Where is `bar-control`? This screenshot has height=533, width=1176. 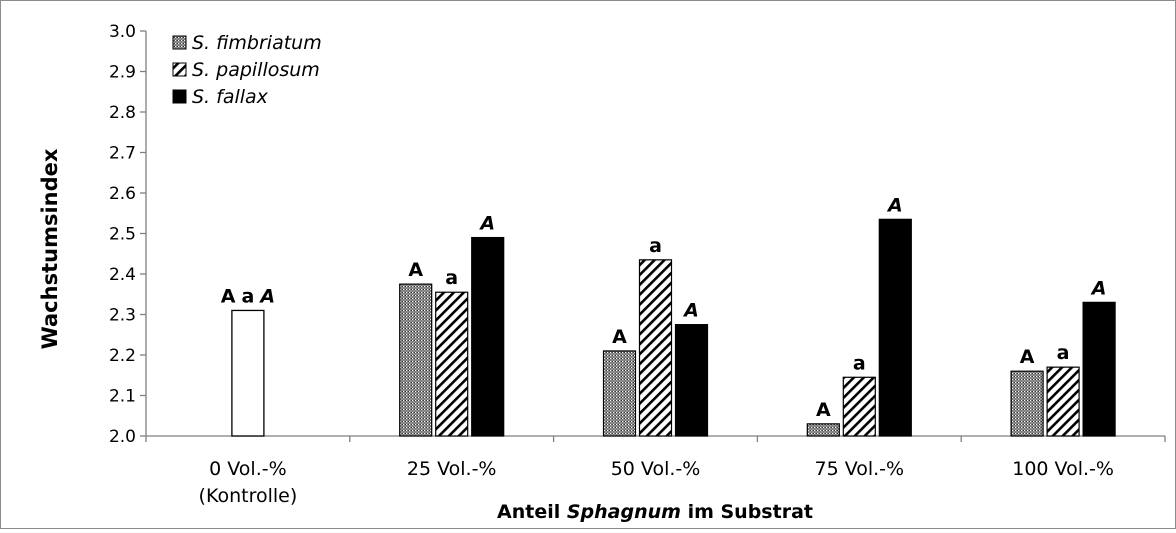
bar-control is located at coordinates (248, 373).